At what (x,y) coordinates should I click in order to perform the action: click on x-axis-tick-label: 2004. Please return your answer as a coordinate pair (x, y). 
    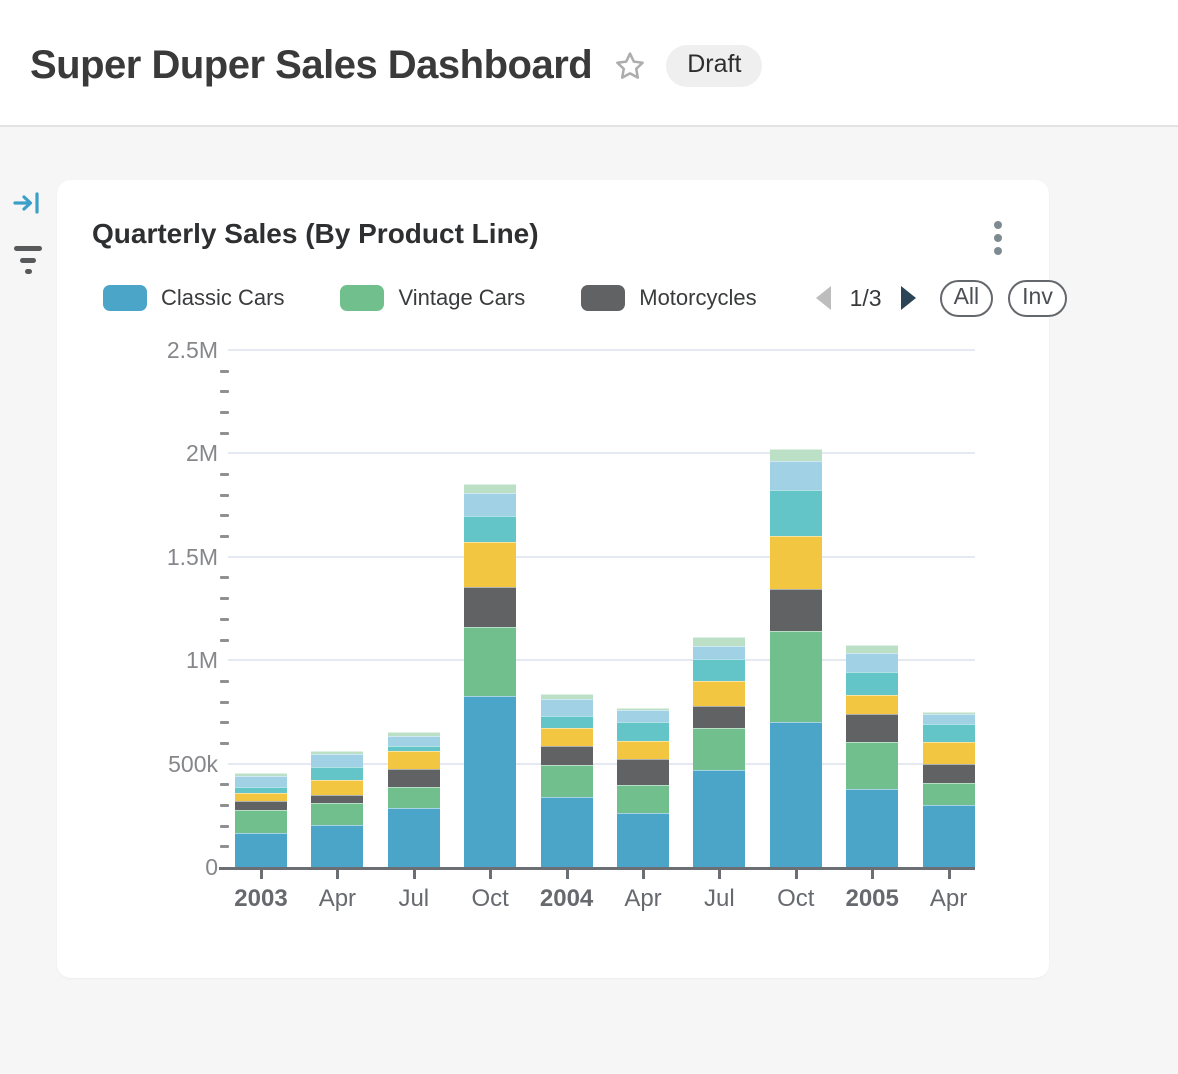
    Looking at the image, I should click on (566, 898).